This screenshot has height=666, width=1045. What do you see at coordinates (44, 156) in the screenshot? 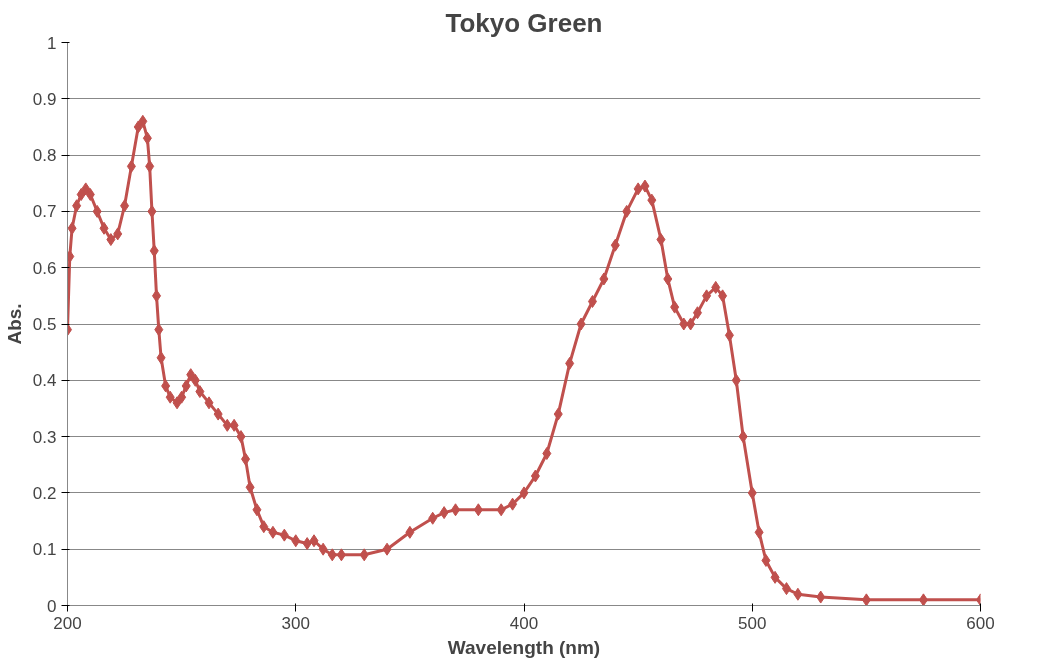
I see `y-tick-label: 0.8` at bounding box center [44, 156].